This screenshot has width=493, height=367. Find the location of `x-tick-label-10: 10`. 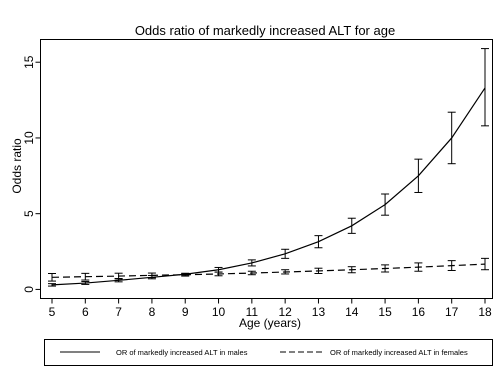

x-tick-label-10: 10 is located at coordinates (219, 312).